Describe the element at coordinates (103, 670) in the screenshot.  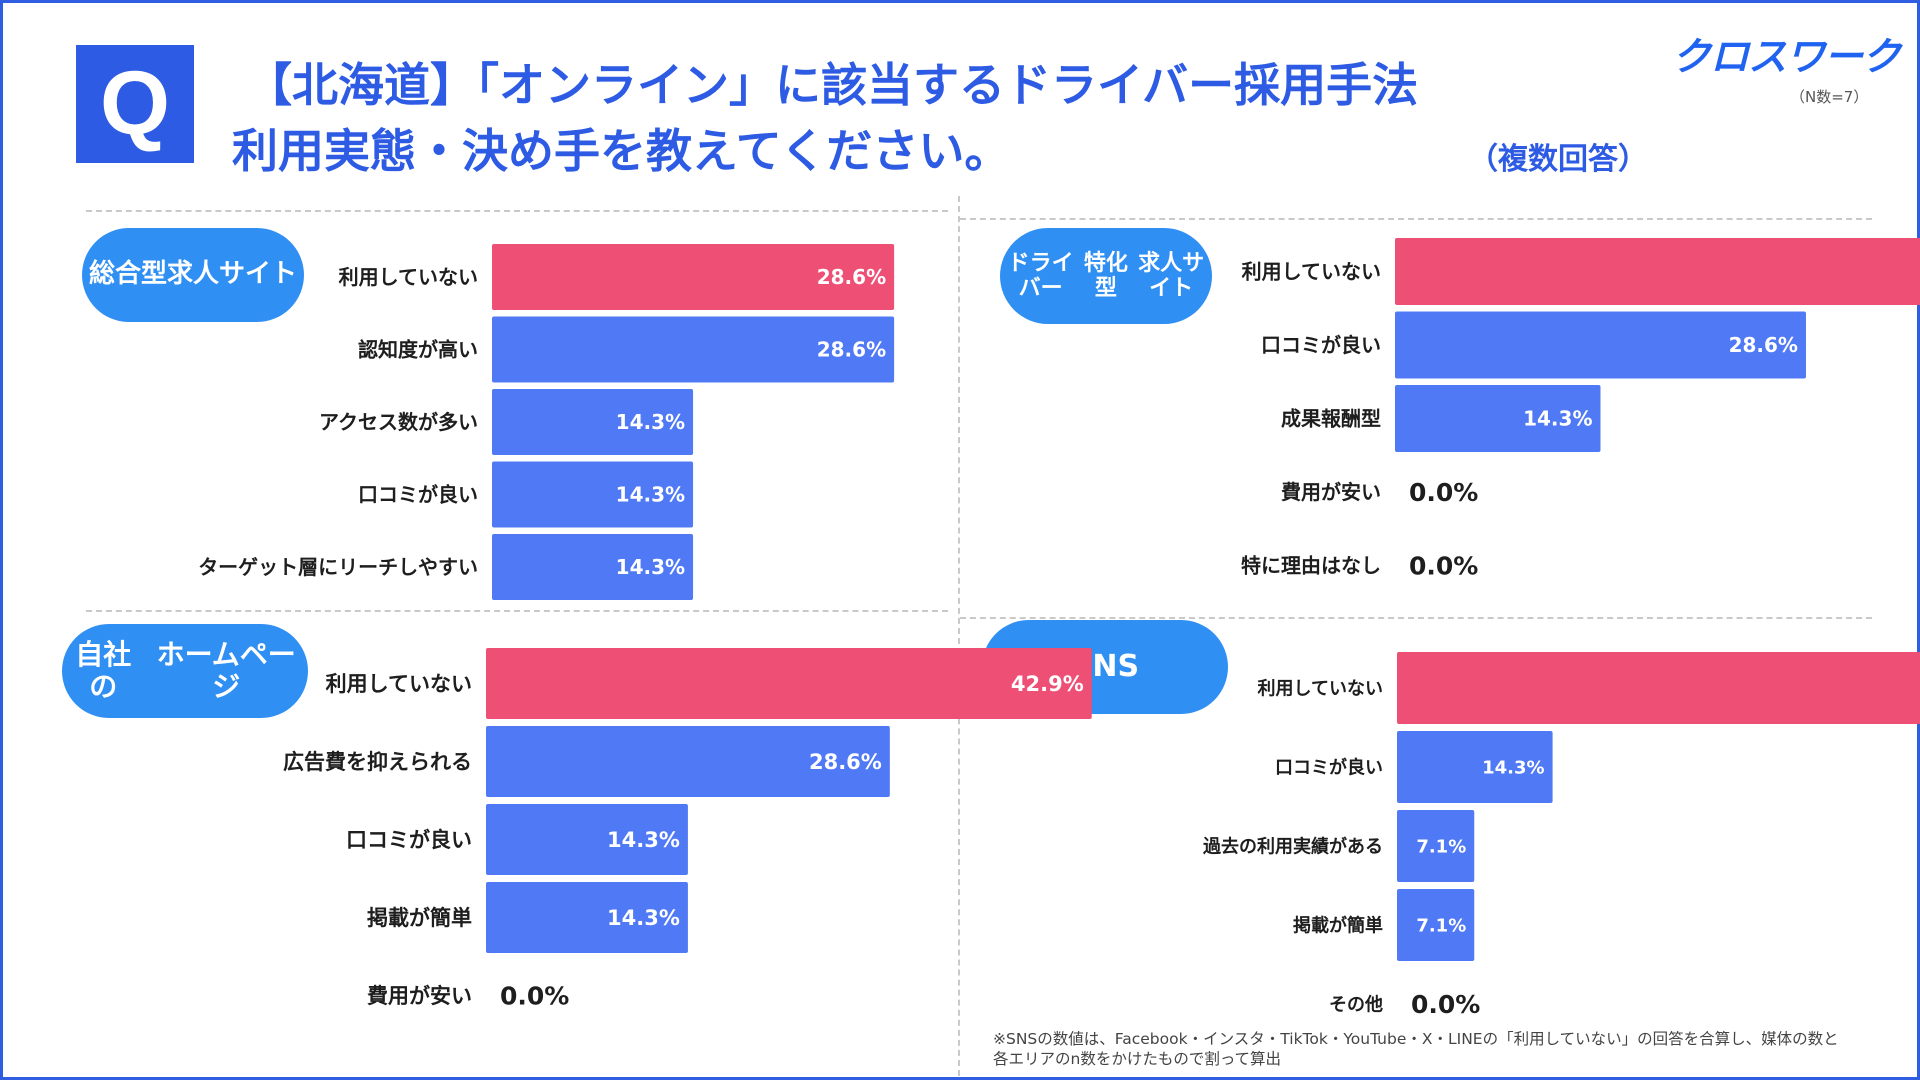
I see `pill-line: 自社の` at that location.